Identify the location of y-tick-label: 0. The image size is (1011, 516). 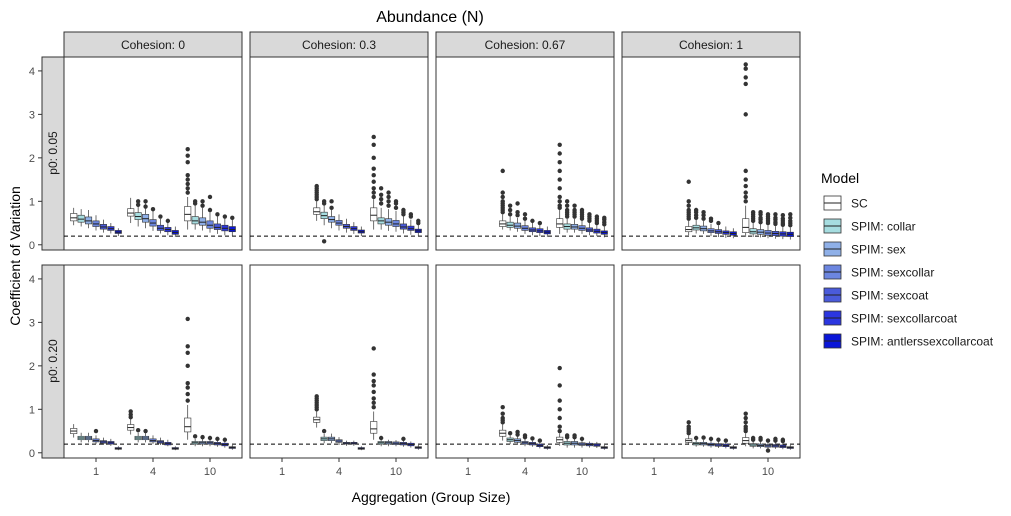
(32, 454).